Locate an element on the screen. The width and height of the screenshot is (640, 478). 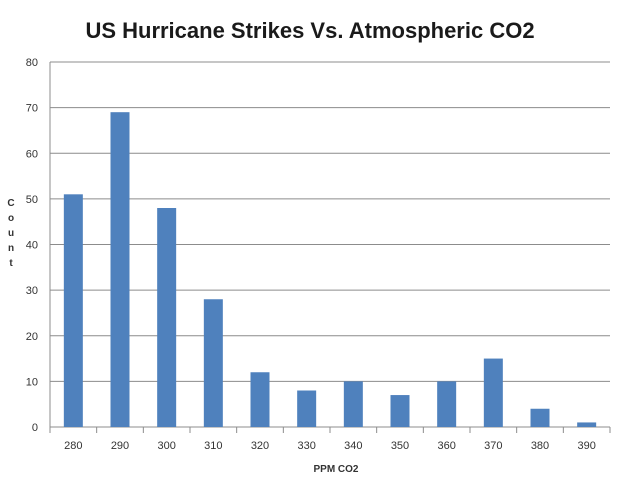
y-tick-label: 80 is located at coordinates (32, 63).